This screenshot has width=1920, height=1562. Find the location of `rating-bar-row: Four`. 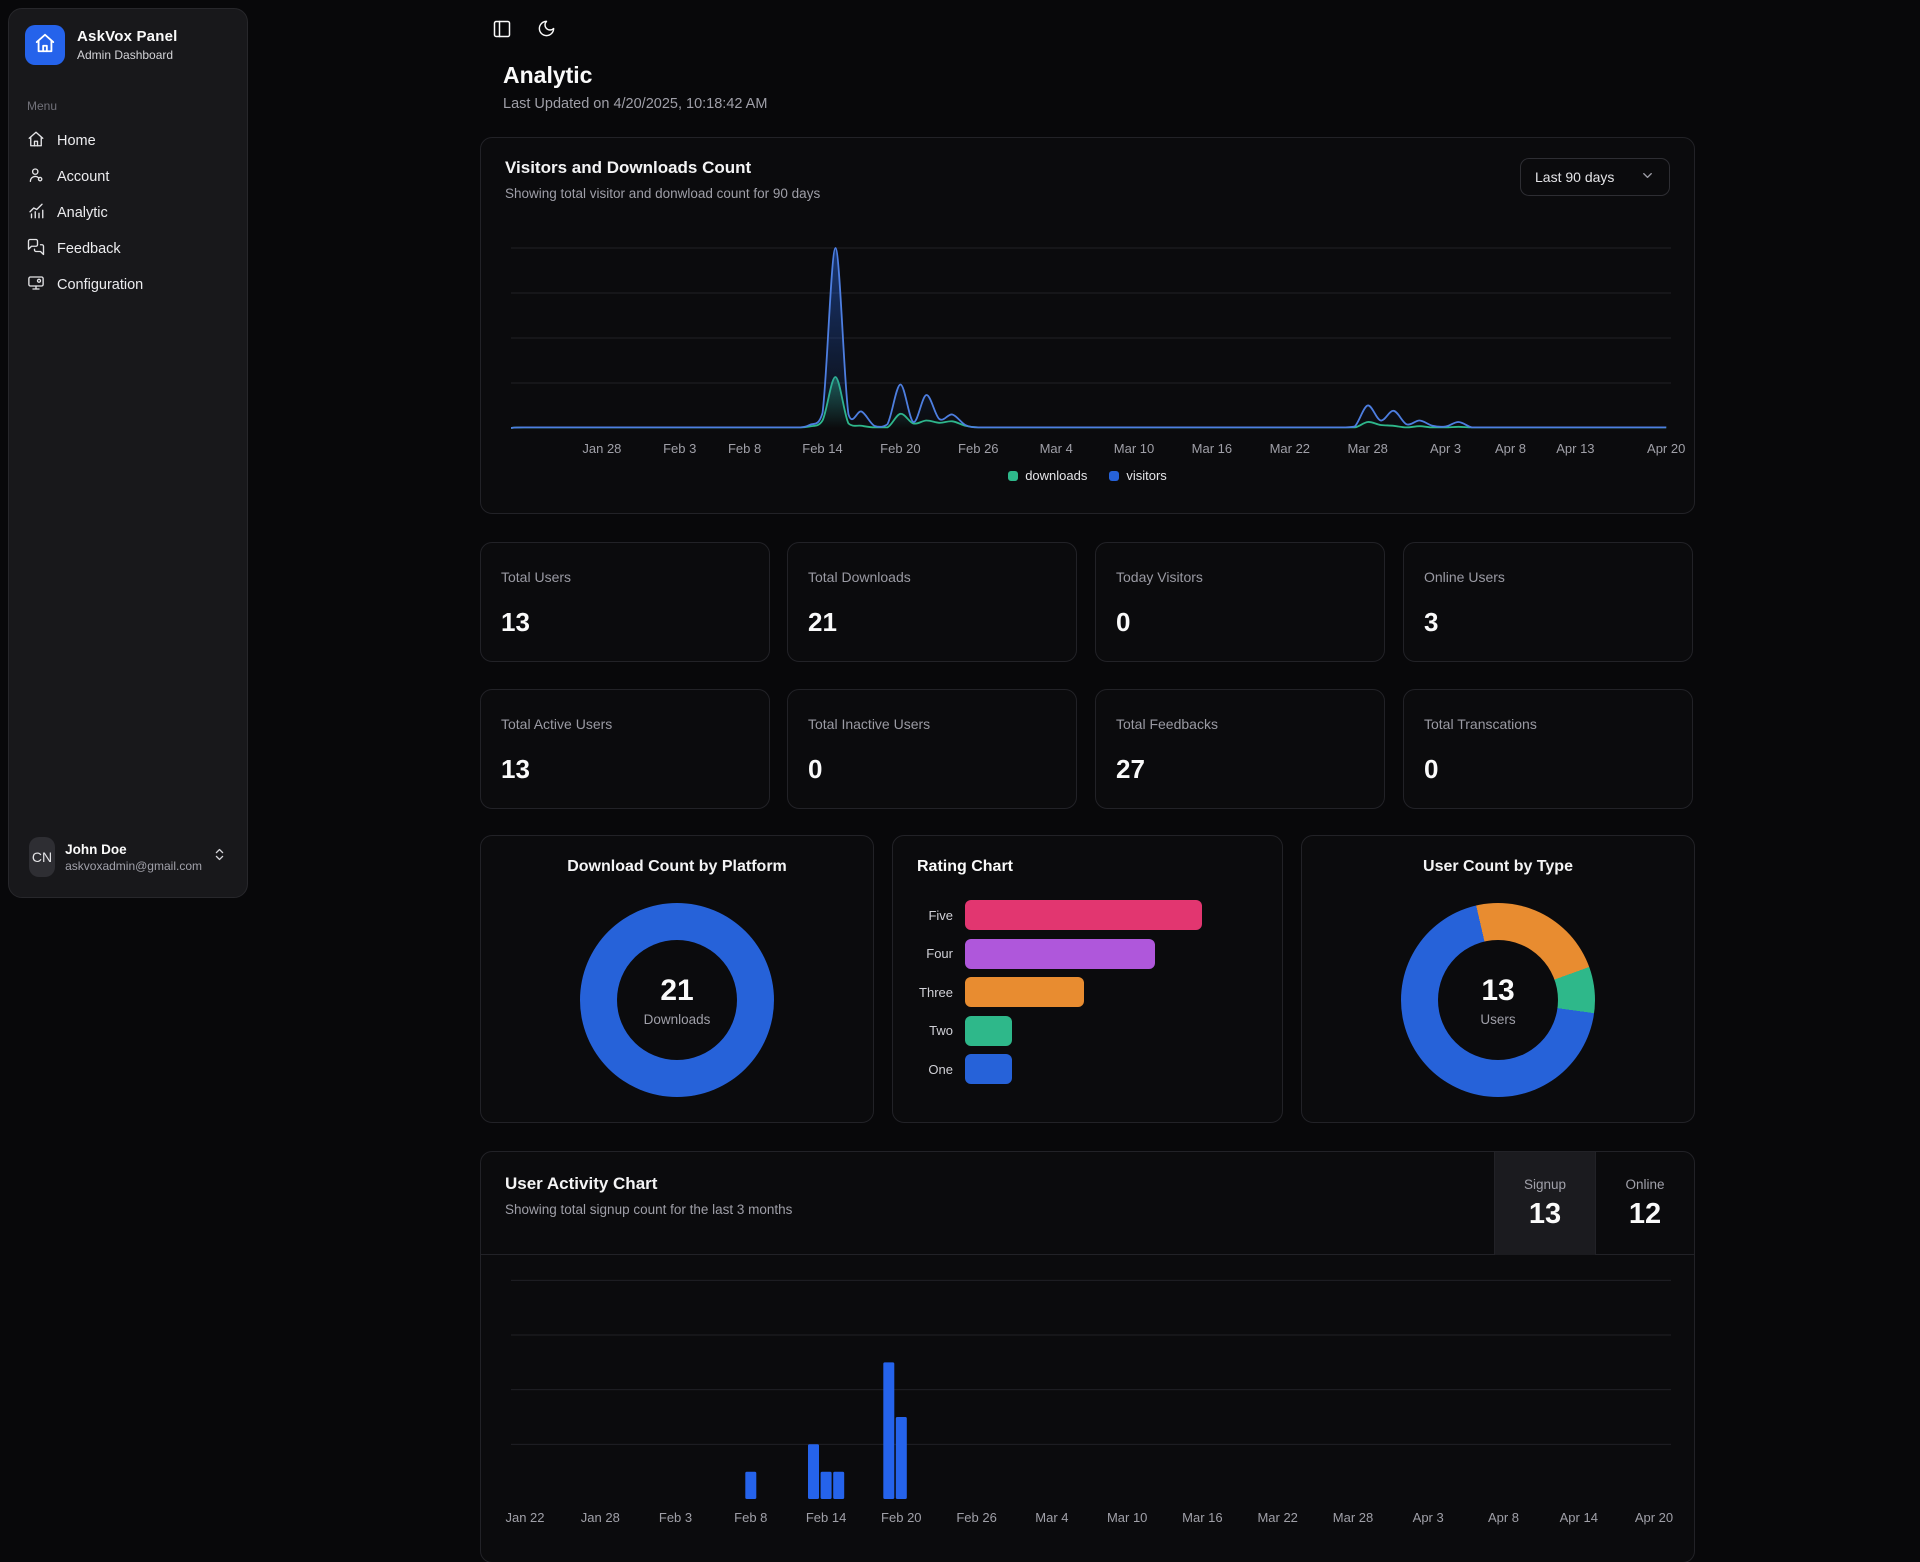

rating-bar-row: Four is located at coordinates (1087, 953).